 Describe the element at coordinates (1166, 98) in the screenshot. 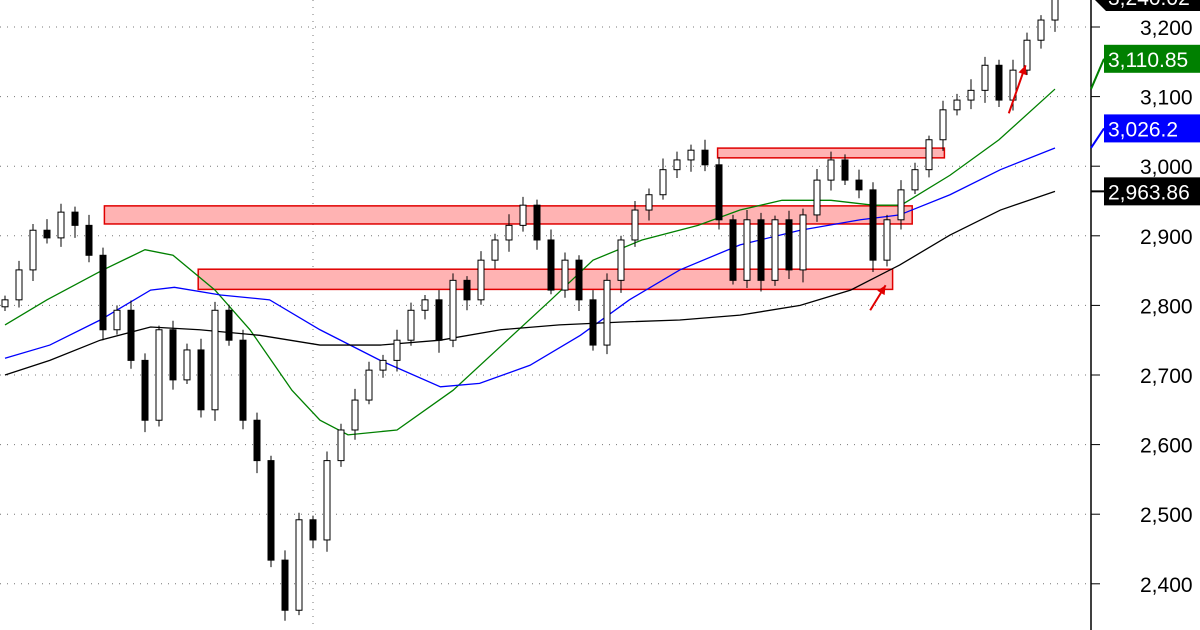

I see `tick-label: 3,100` at that location.